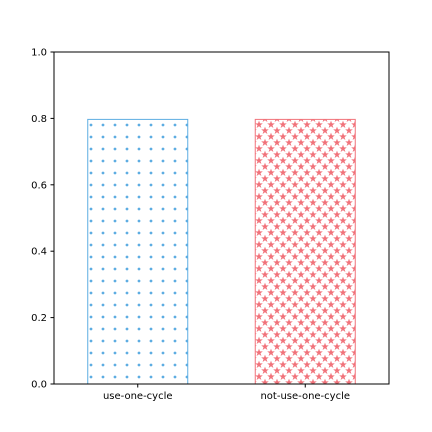 The height and width of the screenshot is (432, 432). What do you see at coordinates (138, 251) in the screenshot?
I see `bar-use-one-cycle` at bounding box center [138, 251].